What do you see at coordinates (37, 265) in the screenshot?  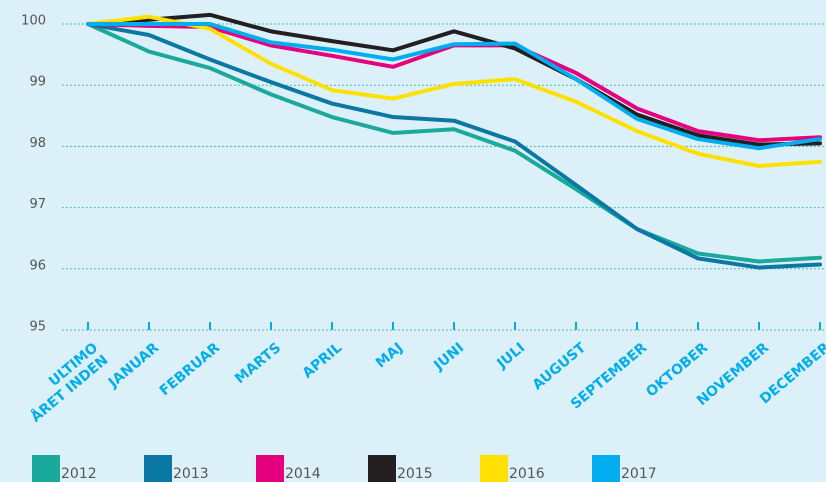 I see `y-tick-label: 96` at bounding box center [37, 265].